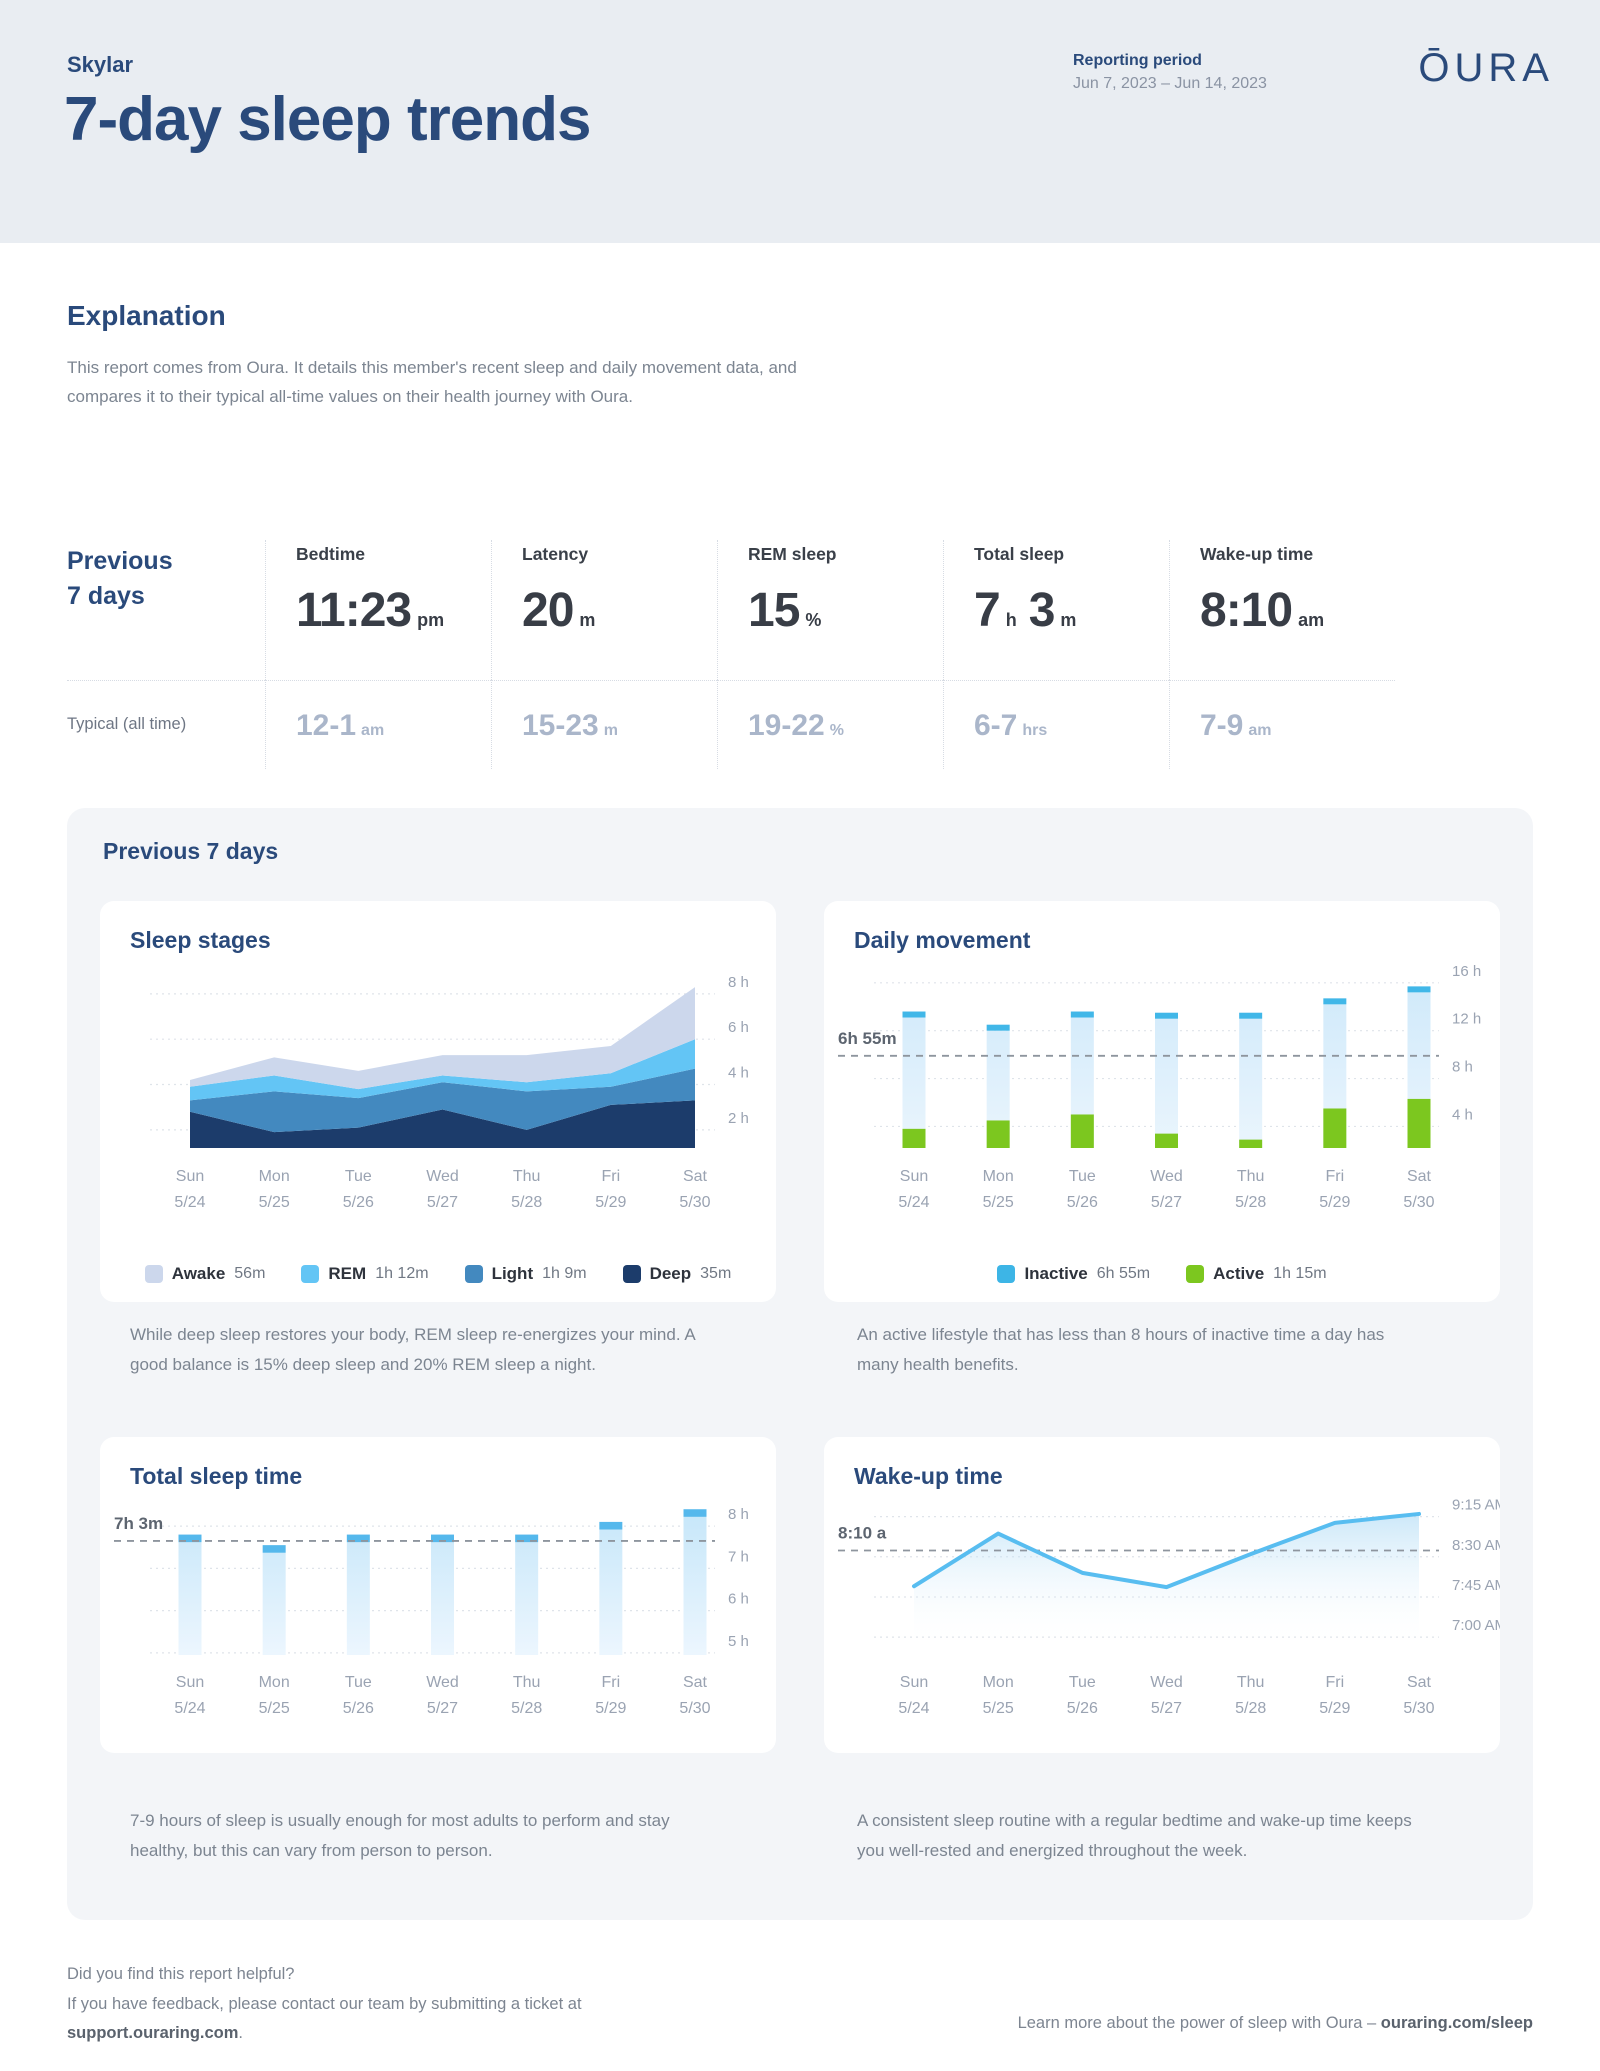 This screenshot has width=1600, height=2071. What do you see at coordinates (862, 1533) in the screenshot?
I see `svg-text: 8:10 a` at bounding box center [862, 1533].